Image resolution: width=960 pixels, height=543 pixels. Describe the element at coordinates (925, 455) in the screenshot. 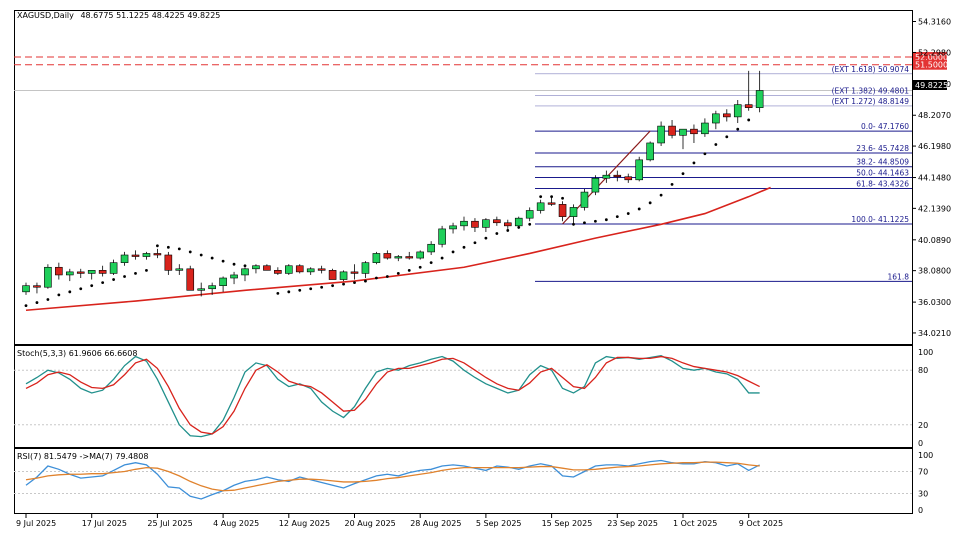

I see `rsi-tick-label: 100` at that location.